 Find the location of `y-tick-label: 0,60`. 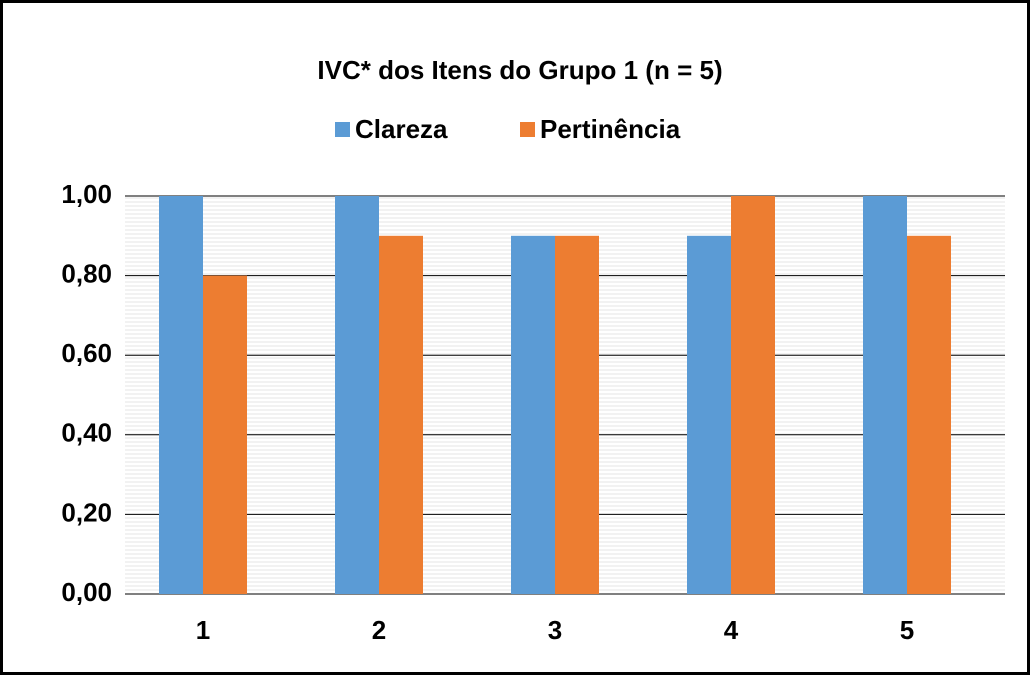

y-tick-label: 0,60 is located at coordinates (86, 353).